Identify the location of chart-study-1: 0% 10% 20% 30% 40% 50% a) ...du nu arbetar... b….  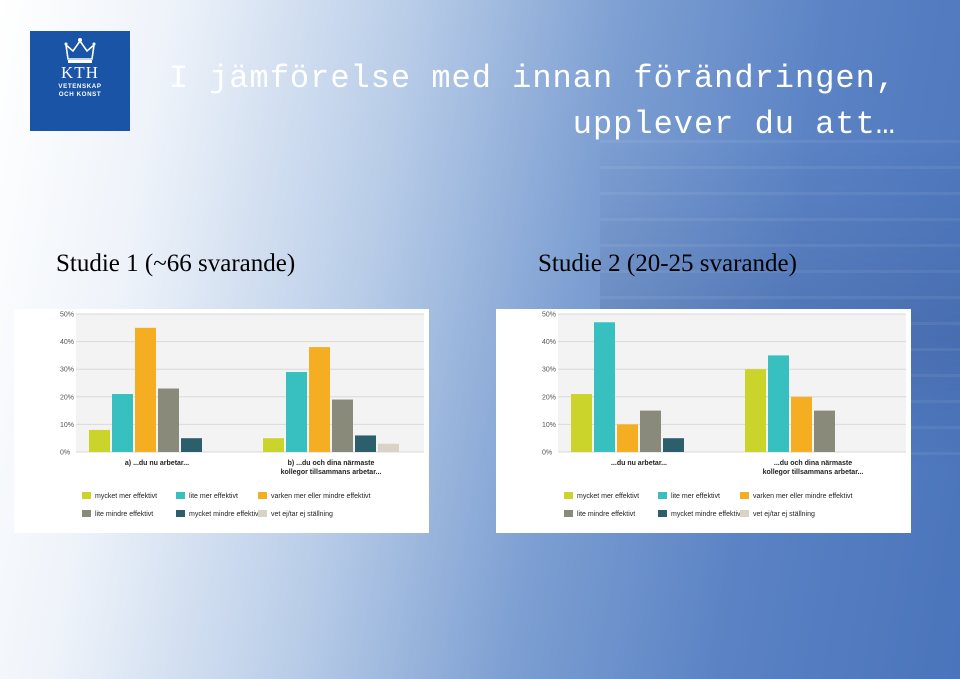
(221, 421).